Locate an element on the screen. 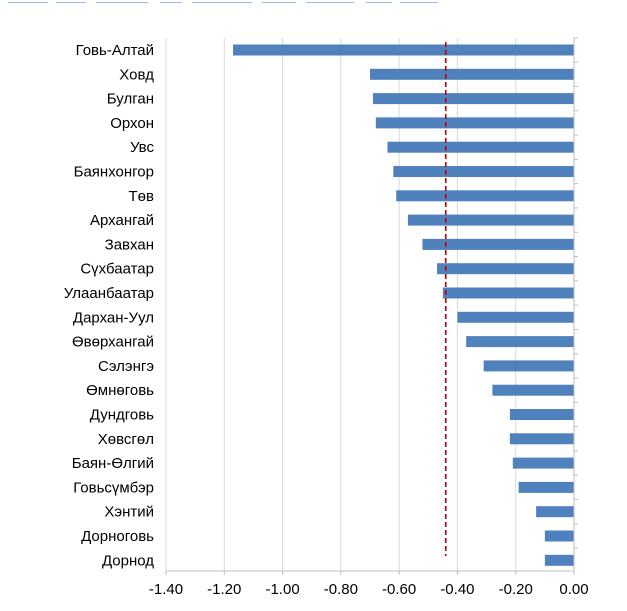  cropped-header-strip is located at coordinates (313, 5).